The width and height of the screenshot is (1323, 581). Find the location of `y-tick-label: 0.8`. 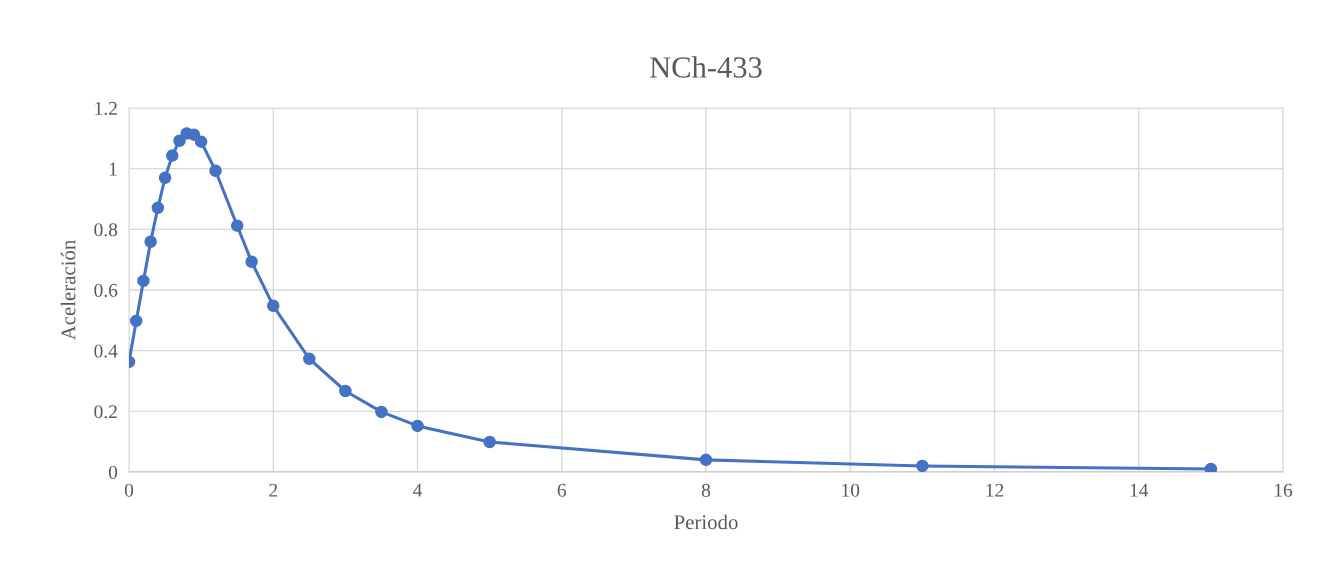

y-tick-label: 0.8 is located at coordinates (106, 230).